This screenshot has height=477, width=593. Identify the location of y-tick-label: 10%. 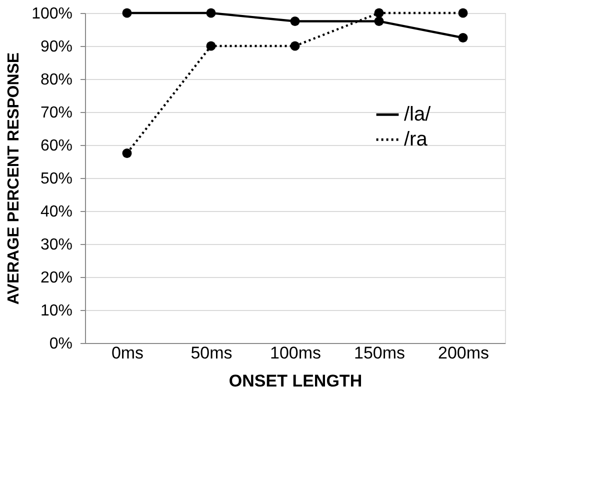
(56, 311).